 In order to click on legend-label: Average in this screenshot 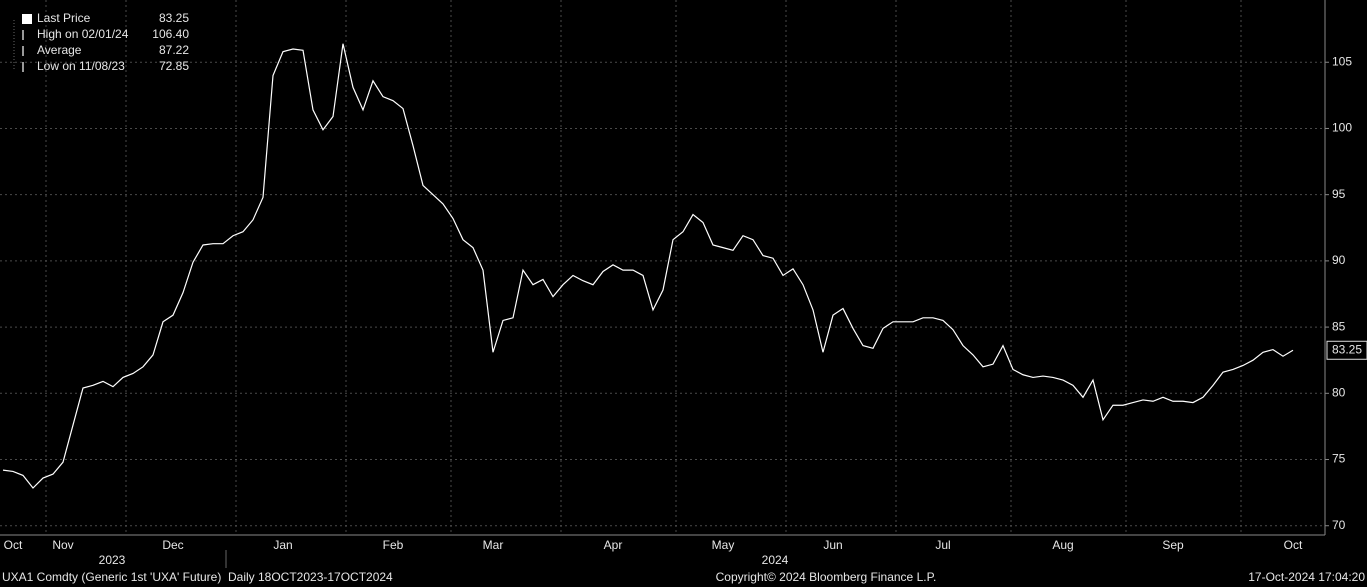, I will do `click(59, 50)`.